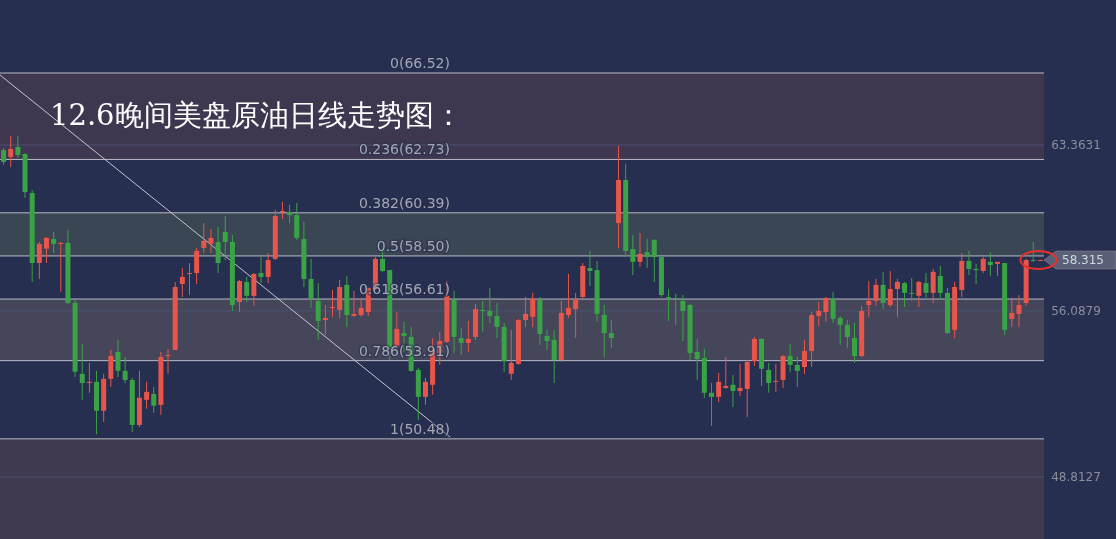 This screenshot has width=1116, height=539. I want to click on text: 58.315, so click(1083, 260).